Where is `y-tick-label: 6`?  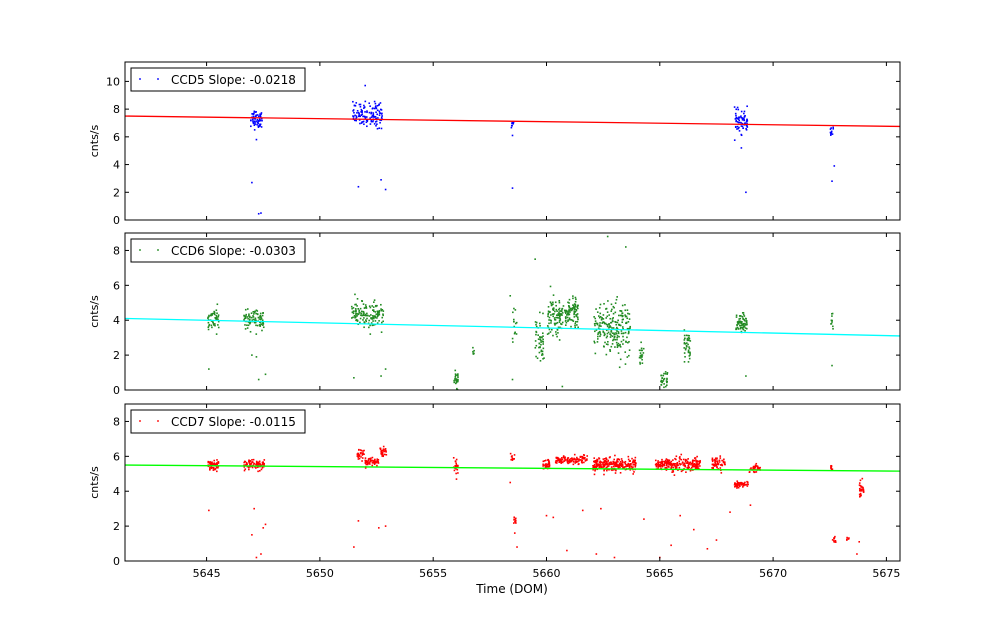 y-tick-label: 6 is located at coordinates (116, 456).